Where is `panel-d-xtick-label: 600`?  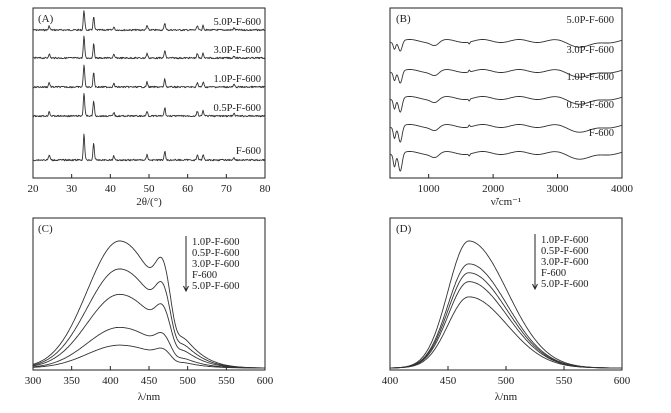
panel-d-xtick-label: 600 is located at coordinates (622, 381).